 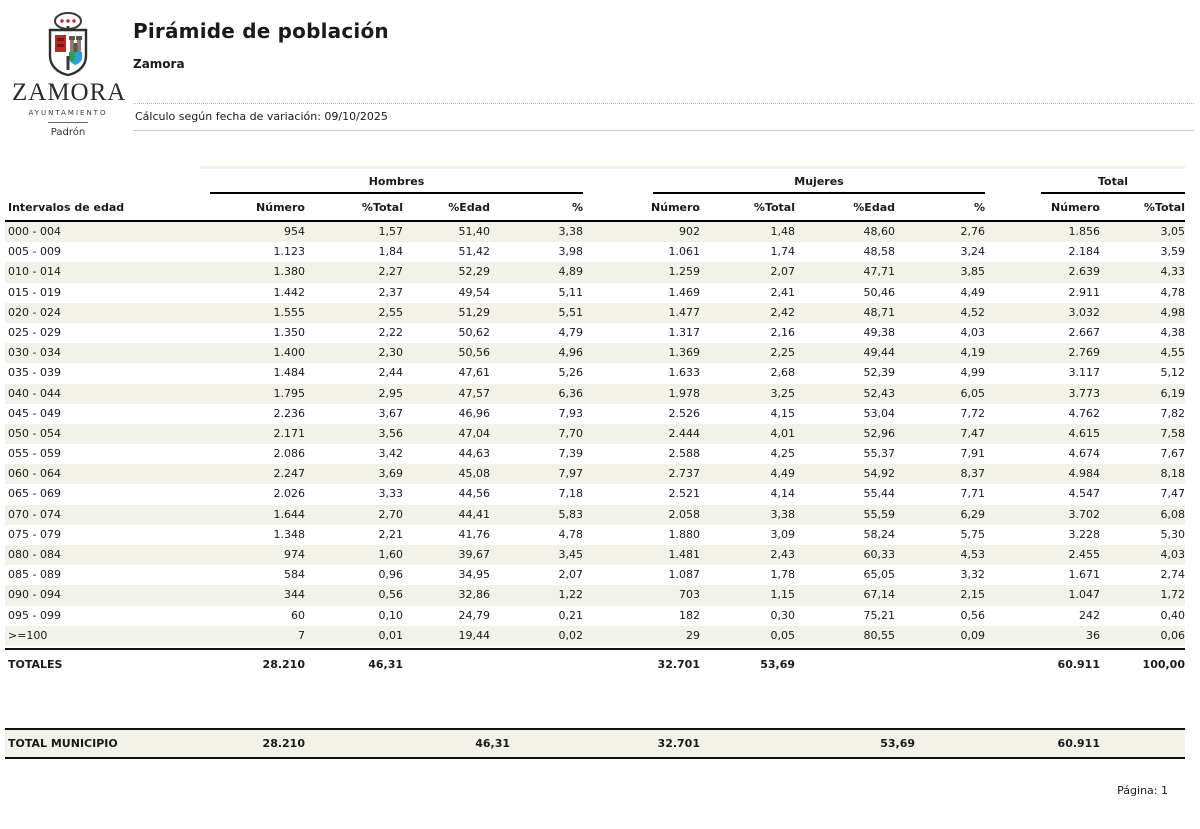 I want to click on hombres-pct-edad-cell: 39,67, so click(x=474, y=554).